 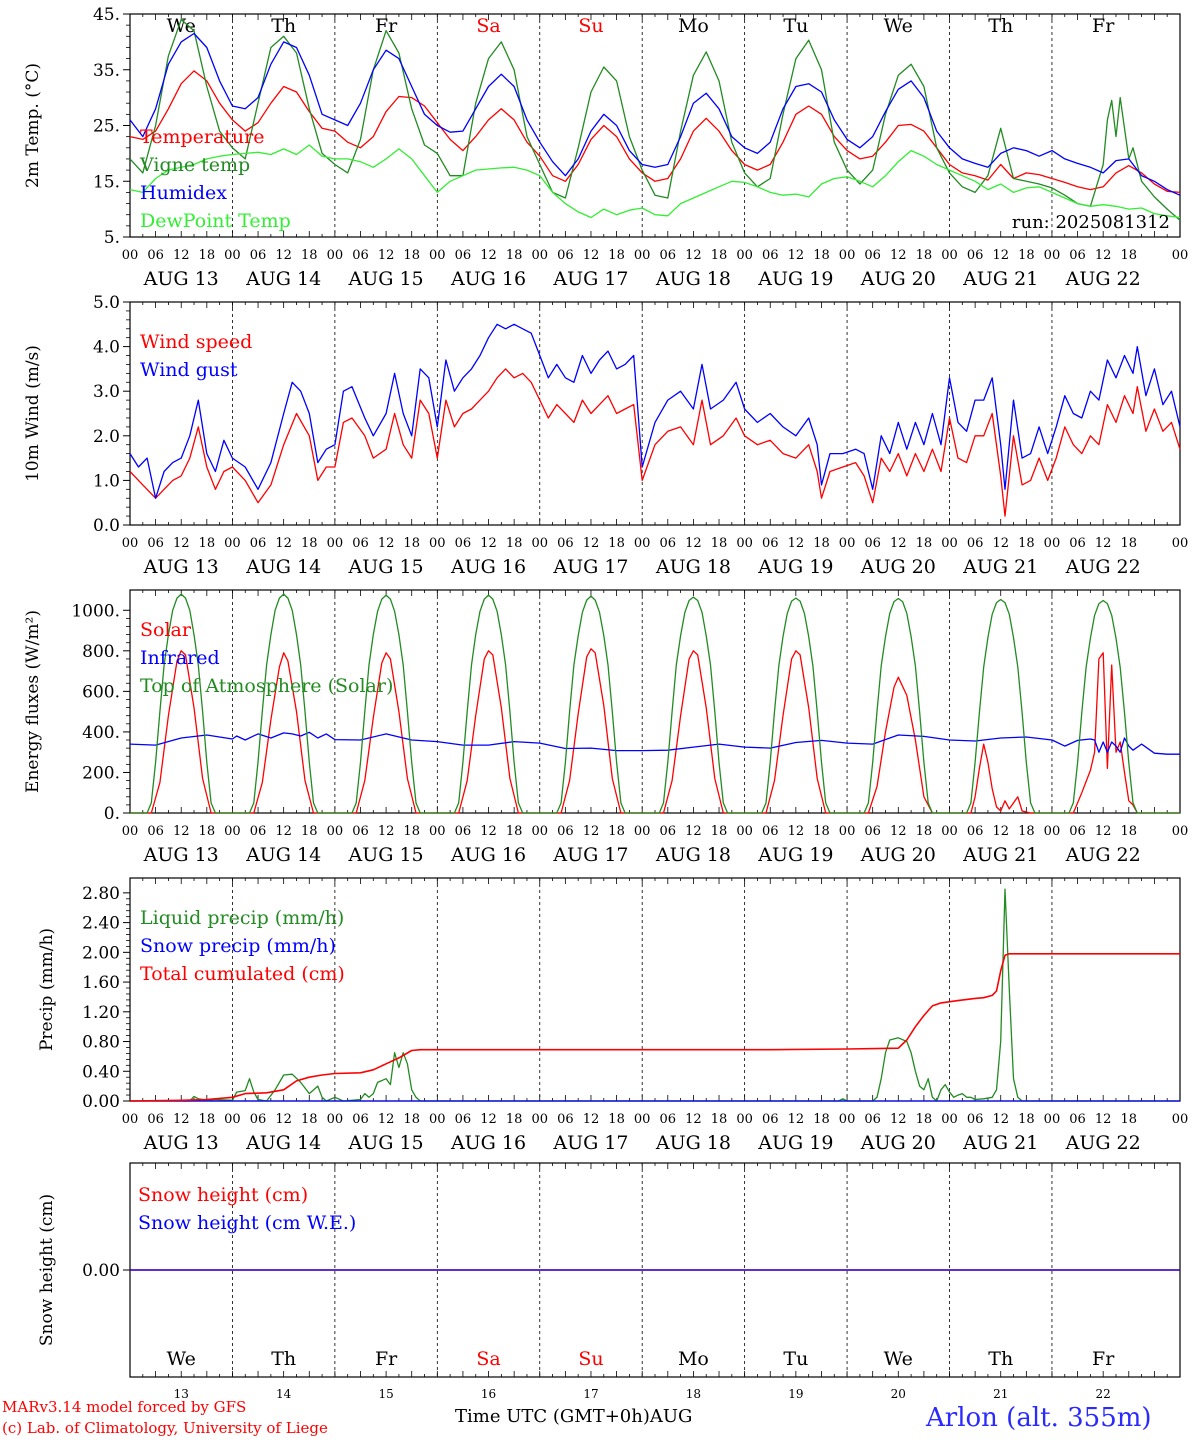 I want to click on panel-4-date-label: AUG 16, so click(x=488, y=1143).